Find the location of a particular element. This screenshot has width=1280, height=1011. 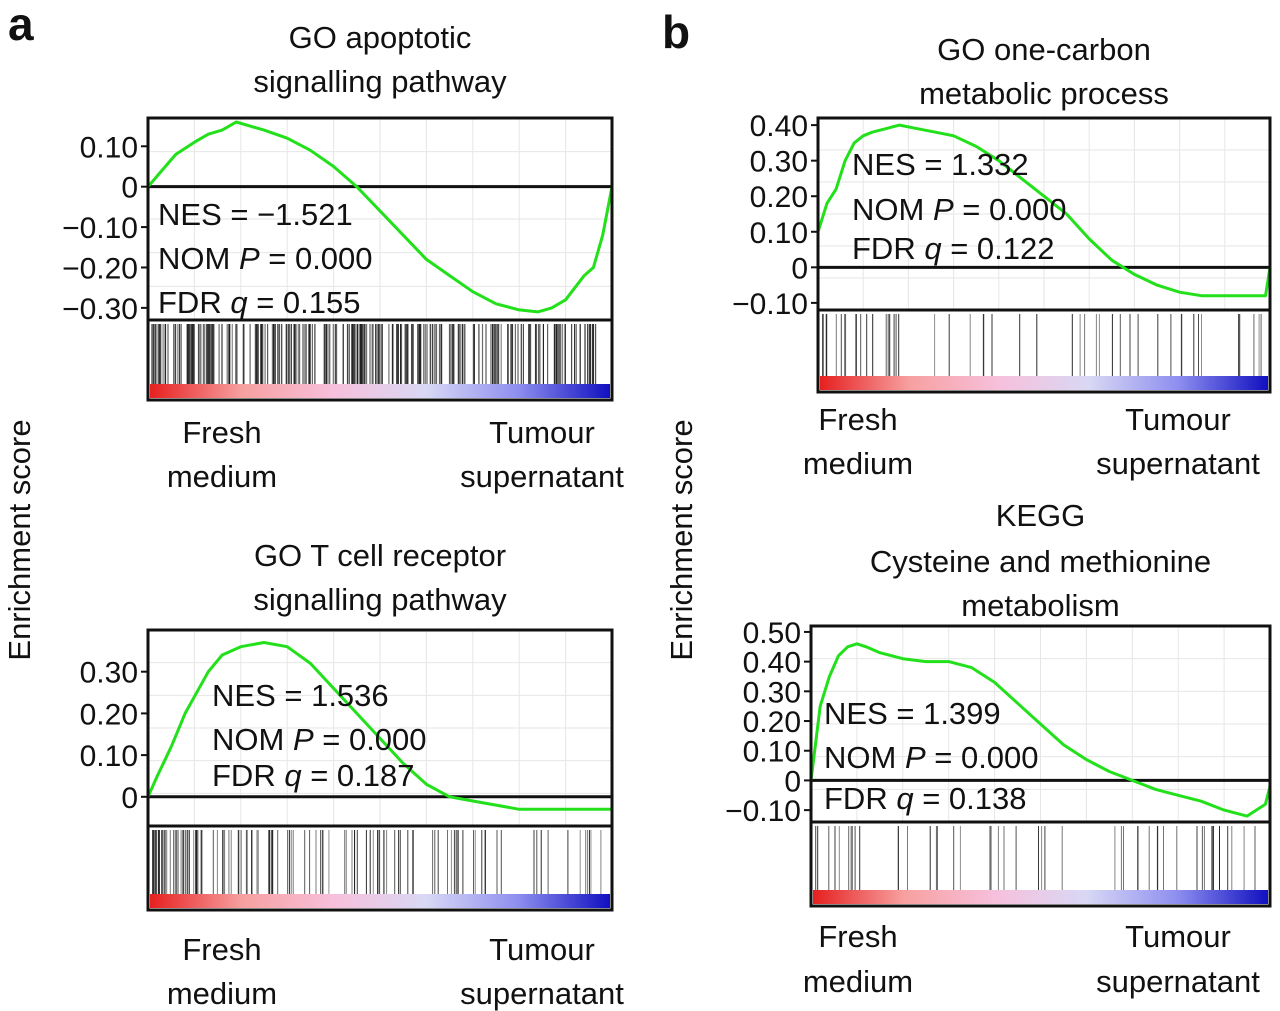

stat-line: NES = −1.521 is located at coordinates (255, 214).